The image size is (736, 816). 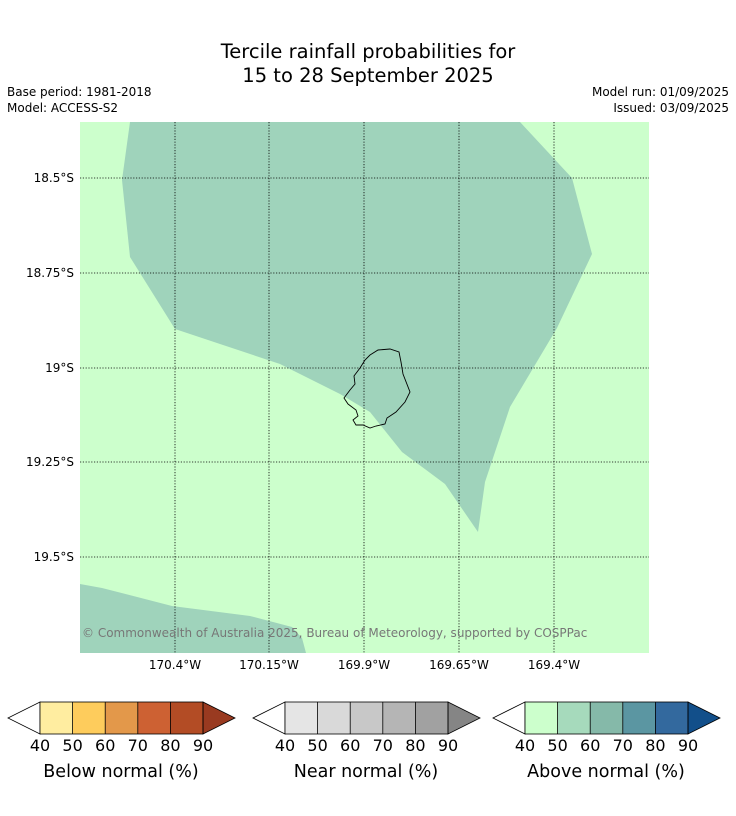 I want to click on issued-text: Issued: 03/09/2025, so click(x=671, y=108).